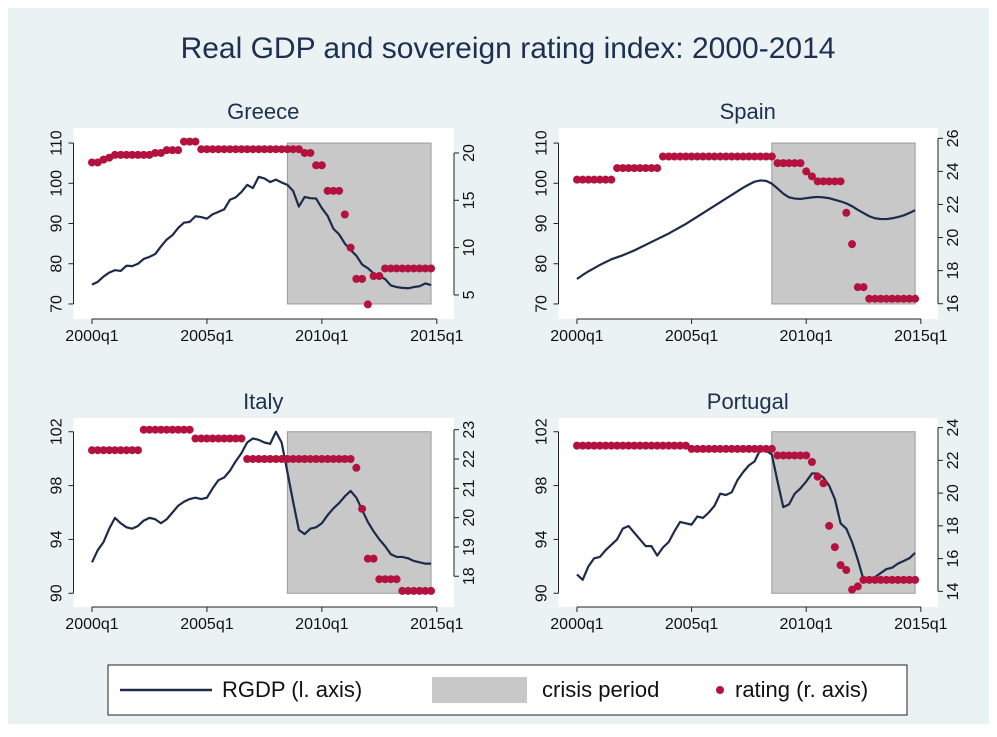  I want to click on y-tick-label: 98, so click(57, 486).